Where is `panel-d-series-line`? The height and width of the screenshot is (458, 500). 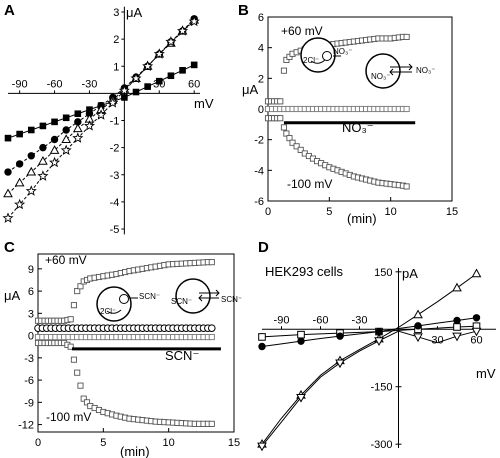 panel-d-series-line is located at coordinates (369, 388).